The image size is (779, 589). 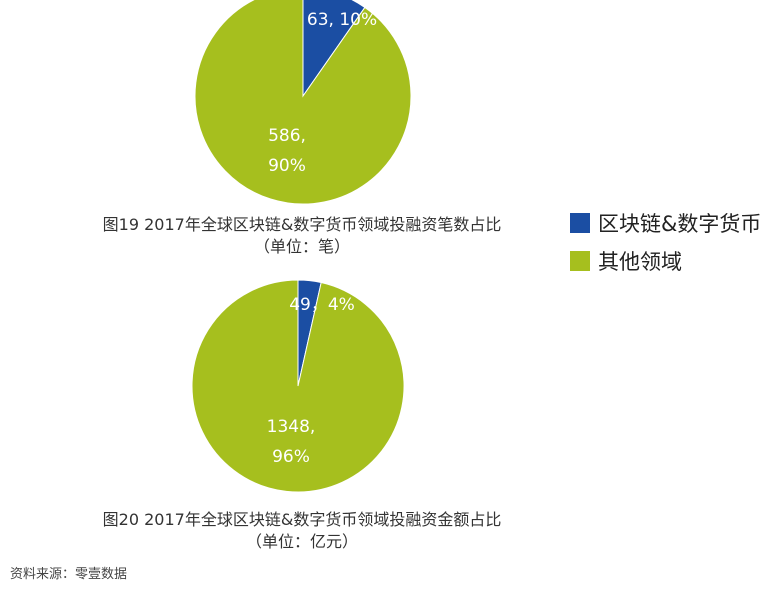 What do you see at coordinates (302, 519) in the screenshot?
I see `caption-fig20-title: 图20 2017年全球区块链&数字货币领域投融资金额占比` at bounding box center [302, 519].